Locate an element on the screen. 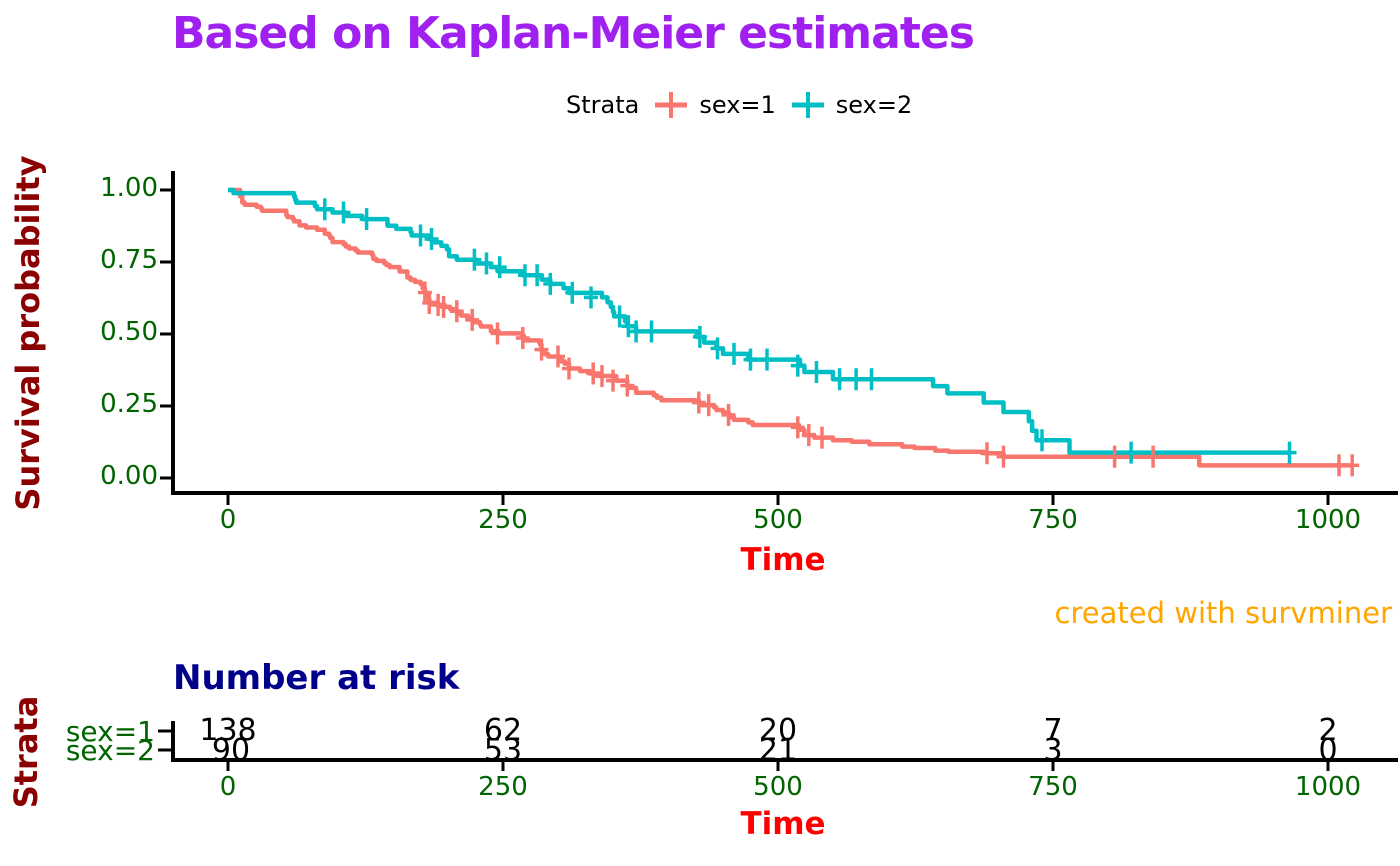 Image resolution: width=1400 pixels, height=866 pixels. plot-title: Based on Kaplan-Meier estimates is located at coordinates (573, 33).